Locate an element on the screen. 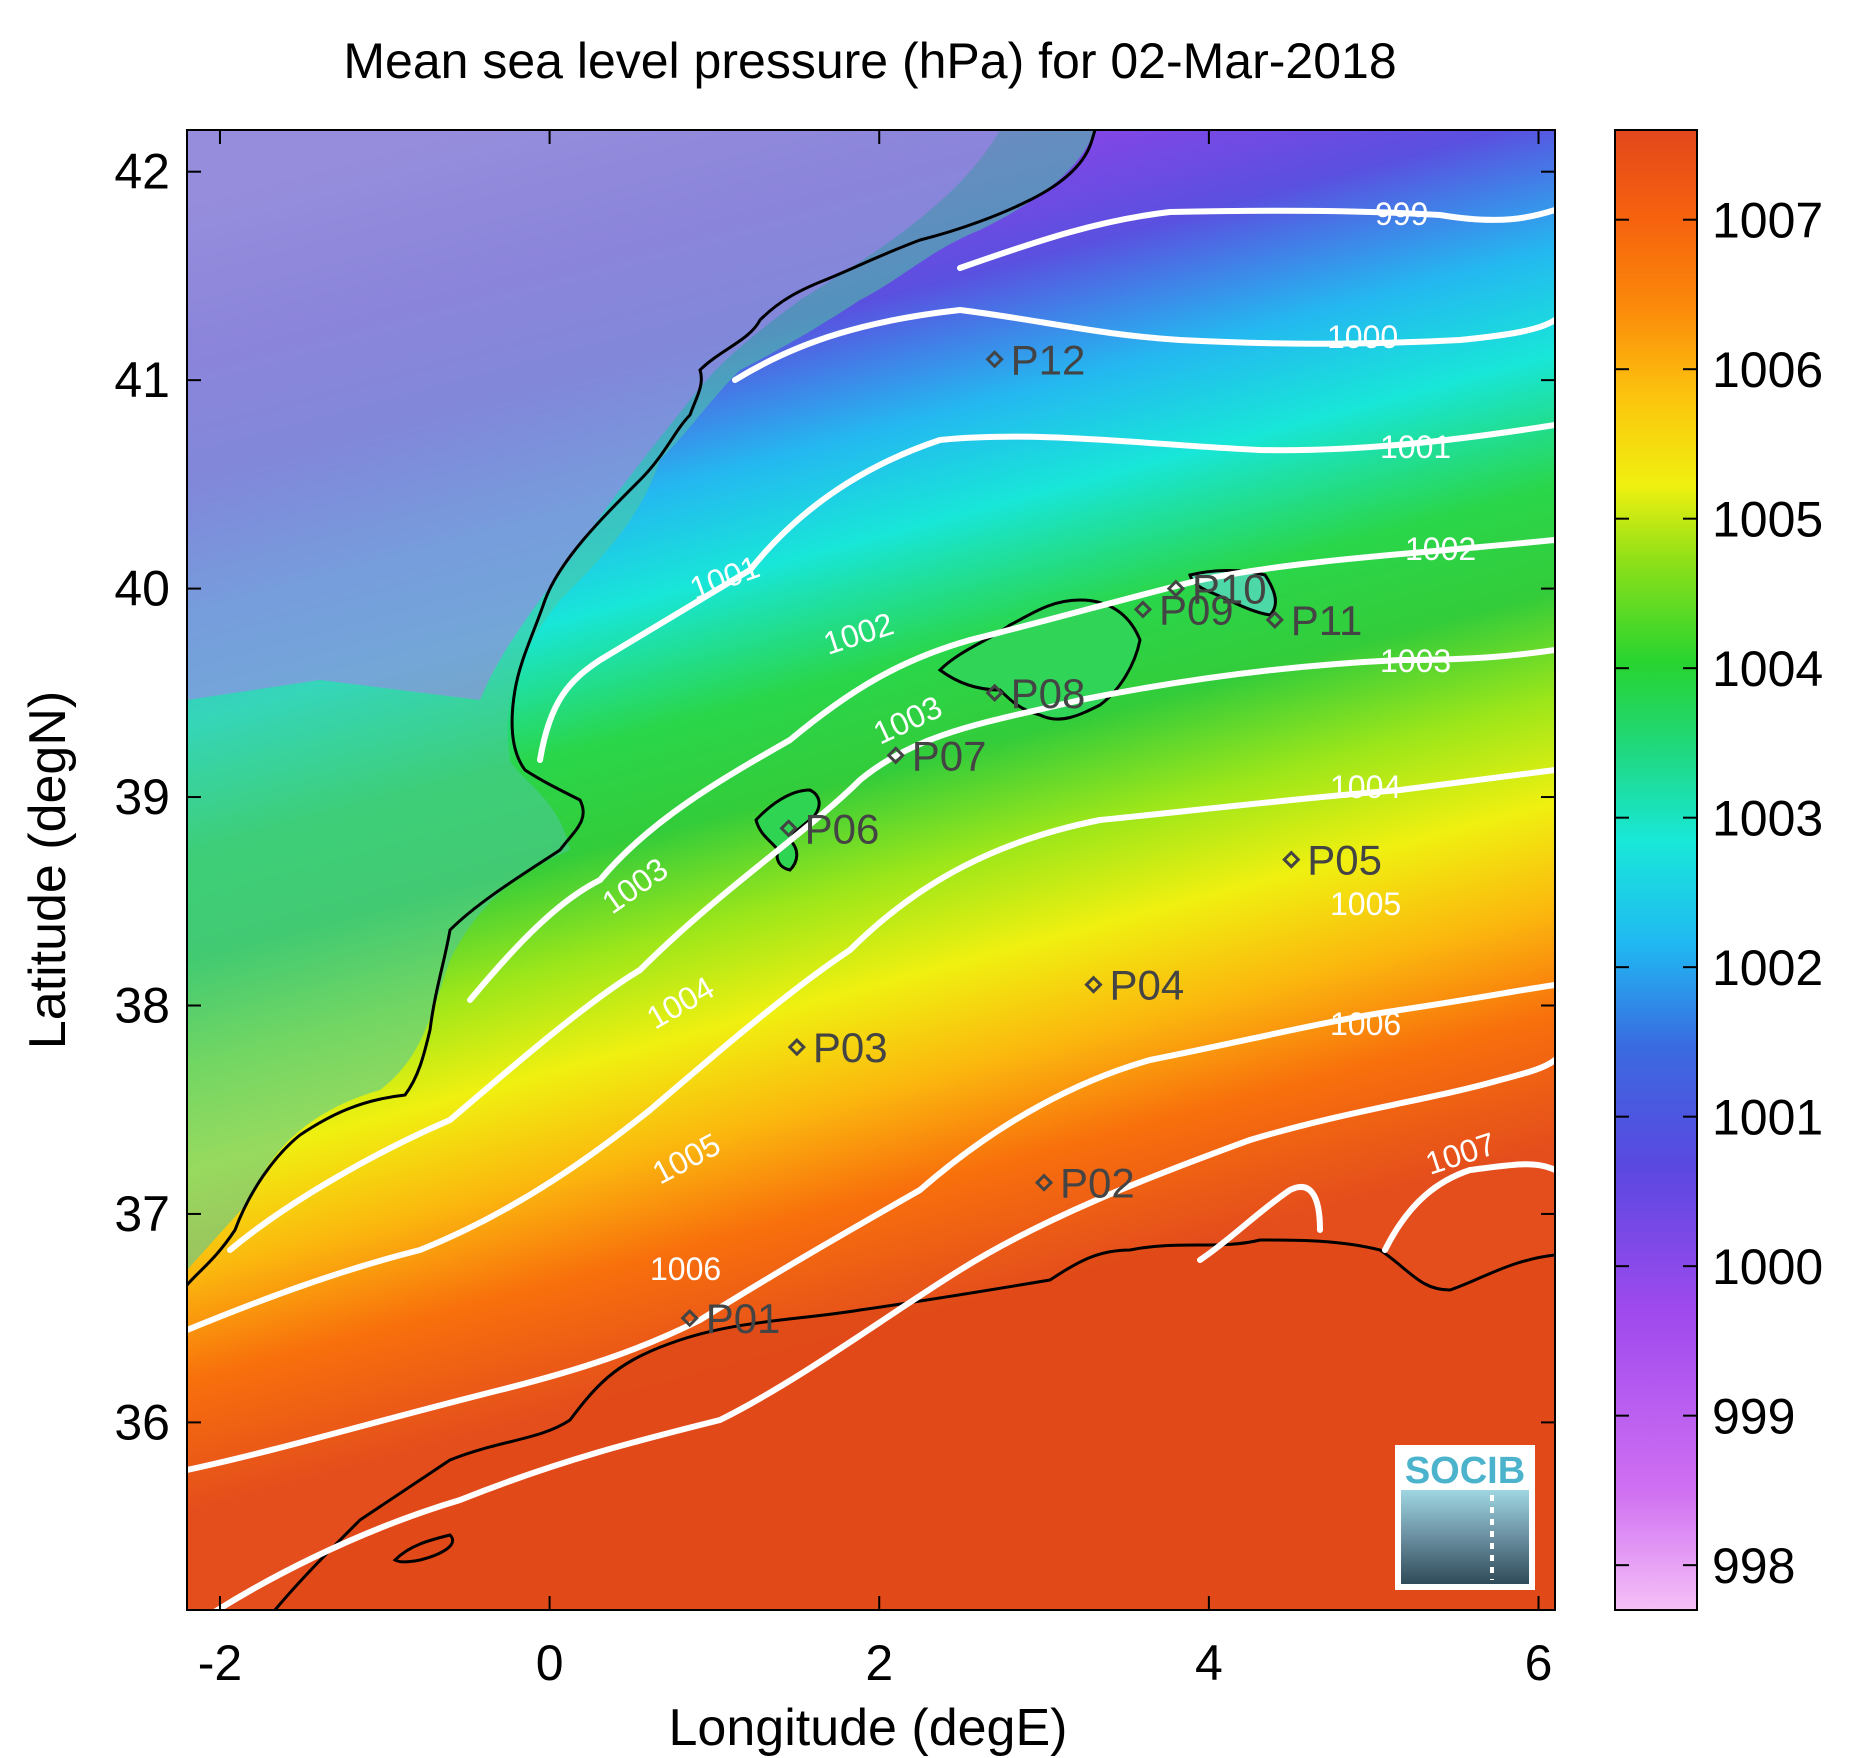 Image resolution: width=1854 pixels, height=1758 pixels. isobar-label: 1003 is located at coordinates (1415, 661).